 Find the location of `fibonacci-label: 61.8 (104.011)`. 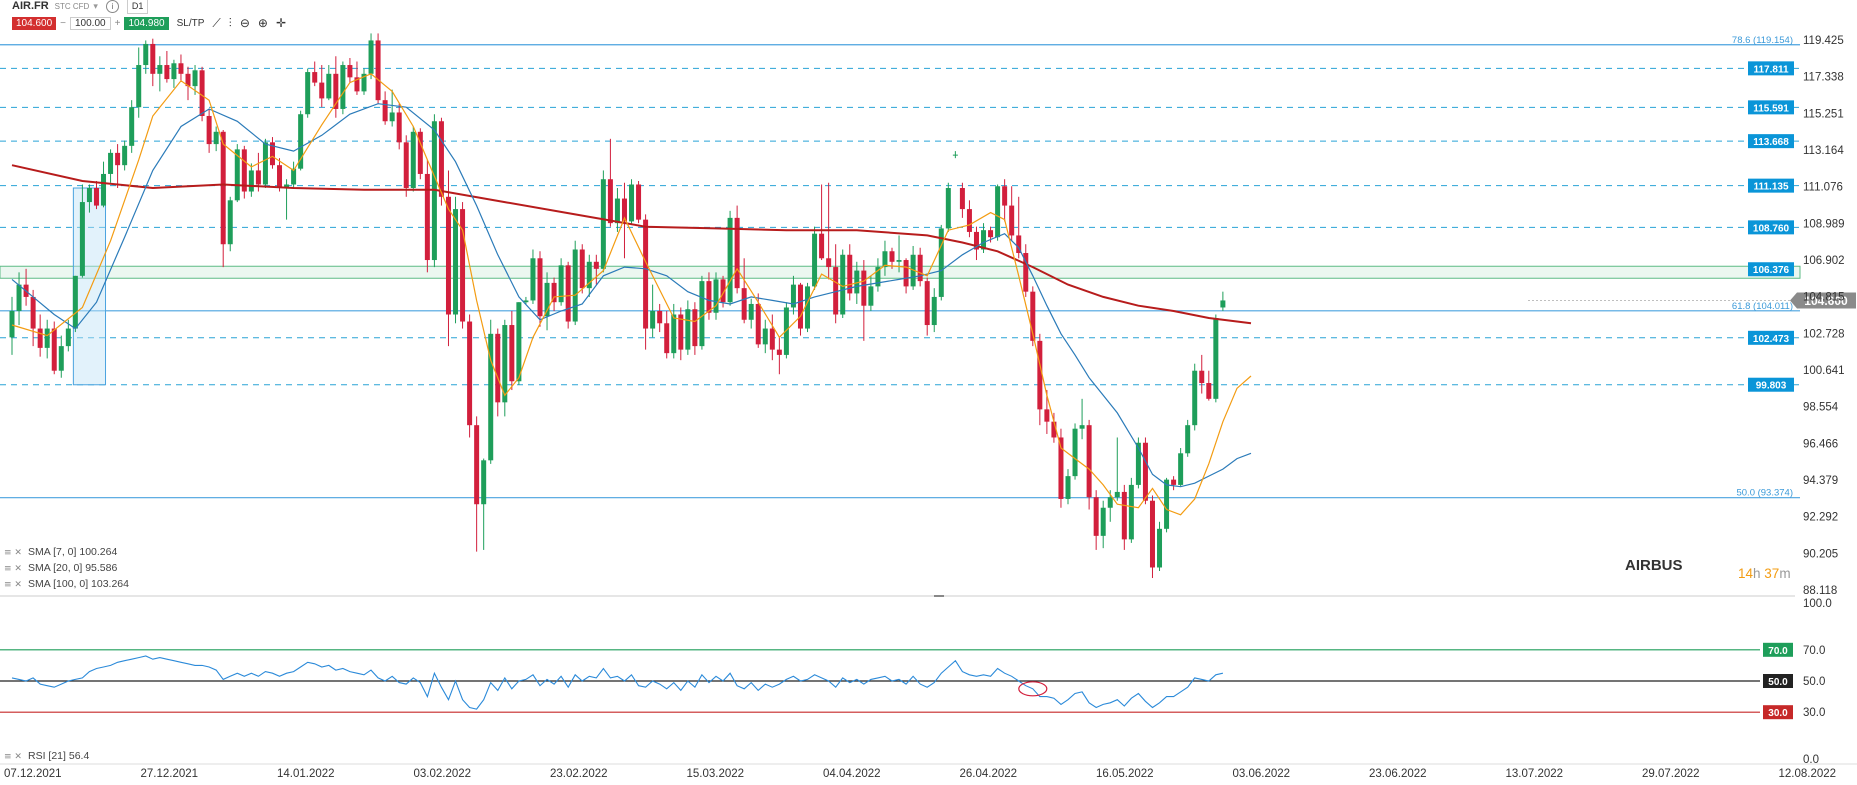

fibonacci-label: 61.8 (104.011) is located at coordinates (1762, 306).